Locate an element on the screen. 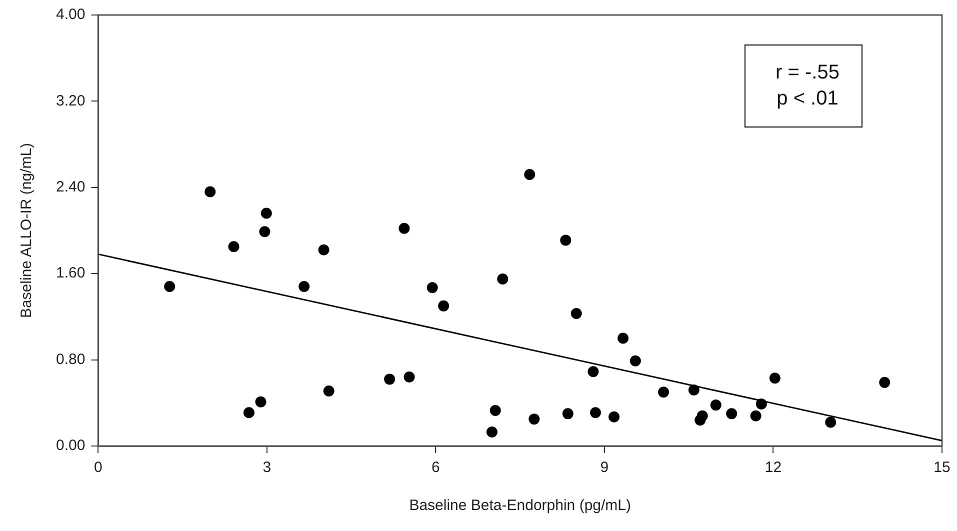  y-tick-label: 0.80 is located at coordinates (71, 359).